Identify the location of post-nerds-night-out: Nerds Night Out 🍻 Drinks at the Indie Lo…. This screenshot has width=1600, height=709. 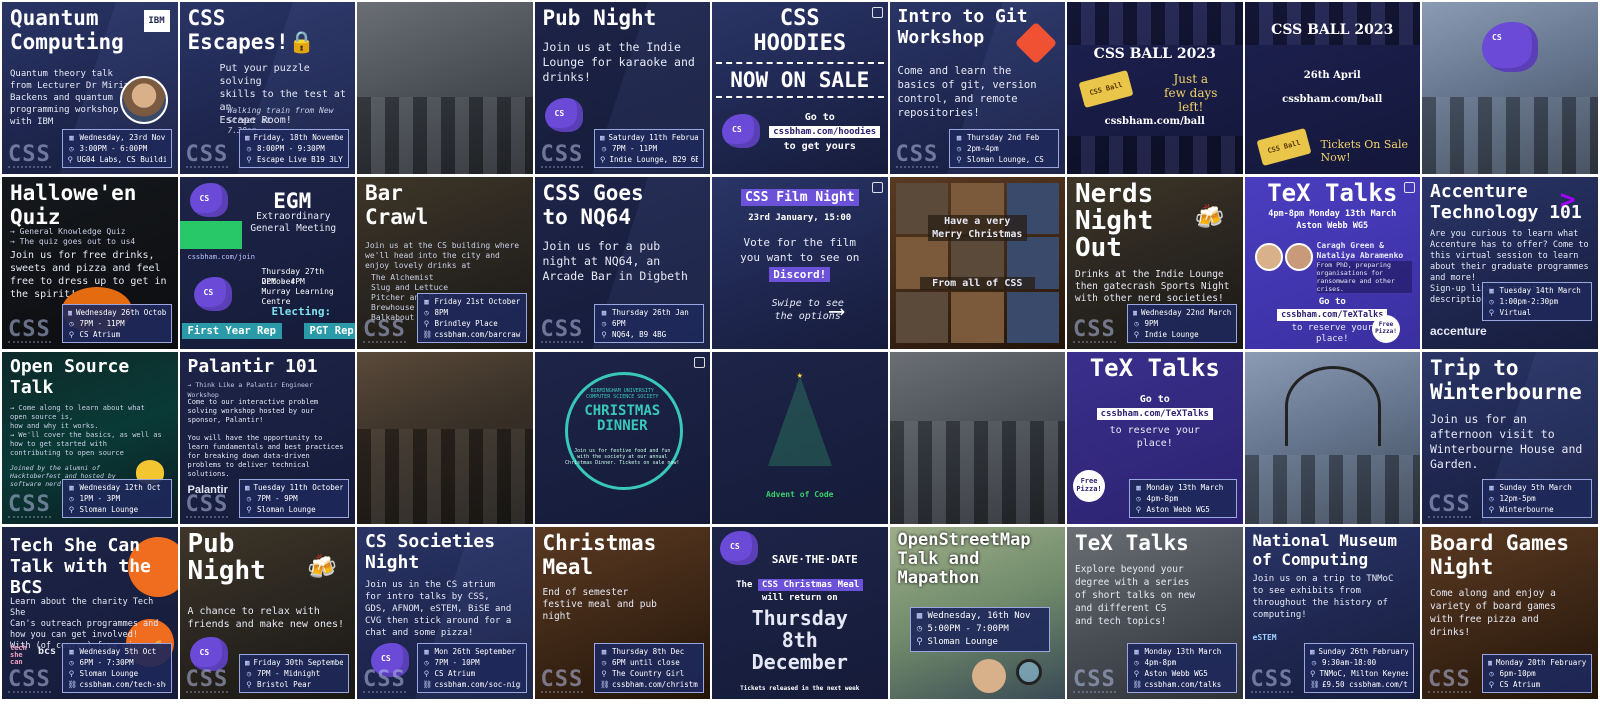
(1155, 263).